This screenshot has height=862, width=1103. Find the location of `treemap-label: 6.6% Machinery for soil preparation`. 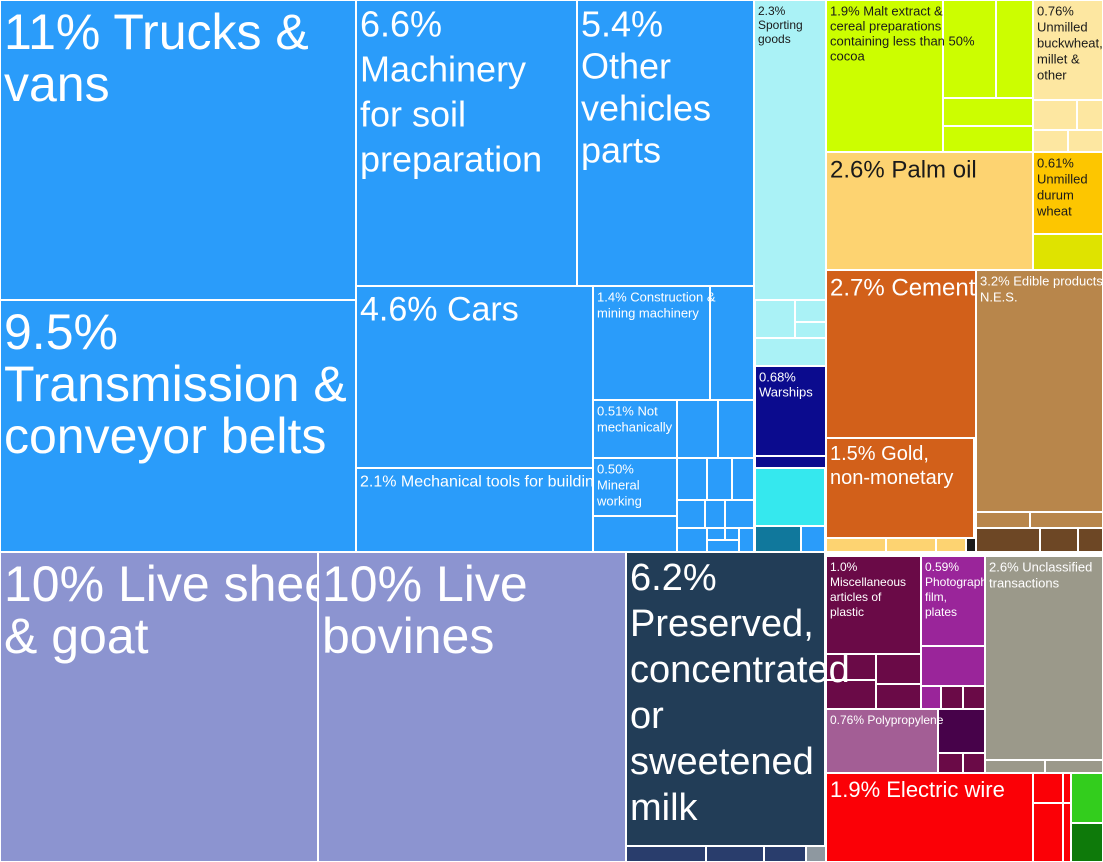

treemap-label: 6.6% Machinery for soil preparation is located at coordinates (451, 91).